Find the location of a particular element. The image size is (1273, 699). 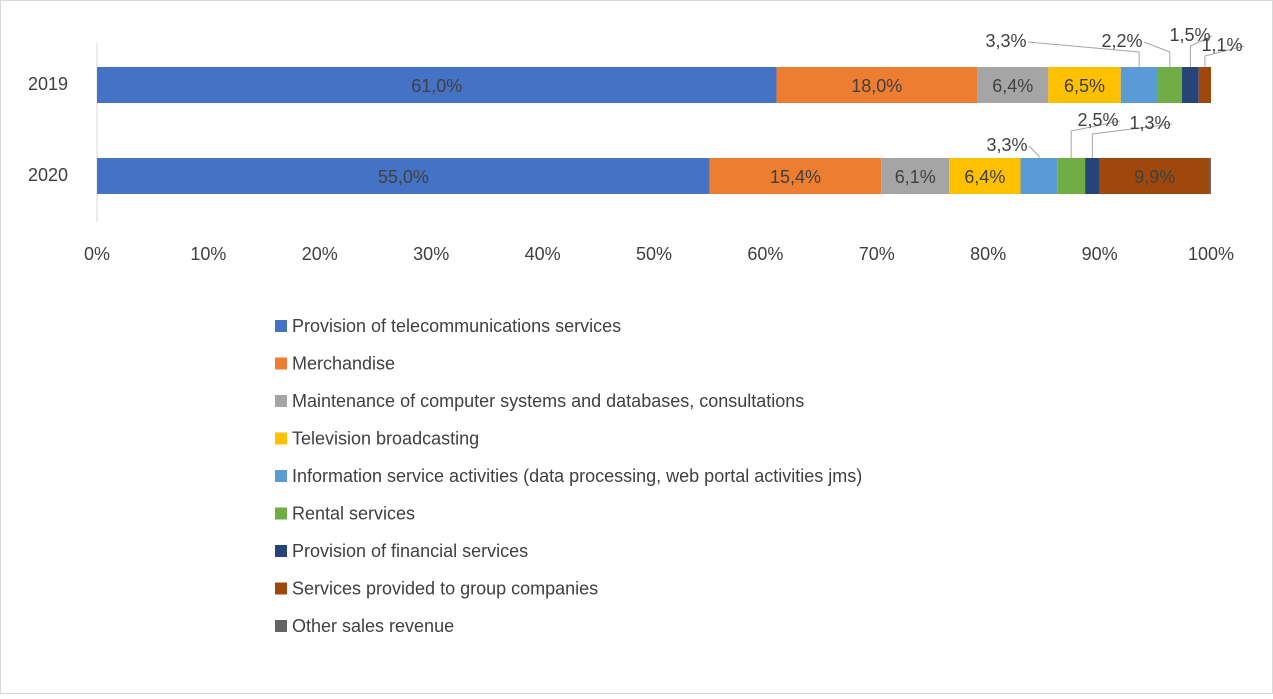

data-label: 15,4% is located at coordinates (795, 177).